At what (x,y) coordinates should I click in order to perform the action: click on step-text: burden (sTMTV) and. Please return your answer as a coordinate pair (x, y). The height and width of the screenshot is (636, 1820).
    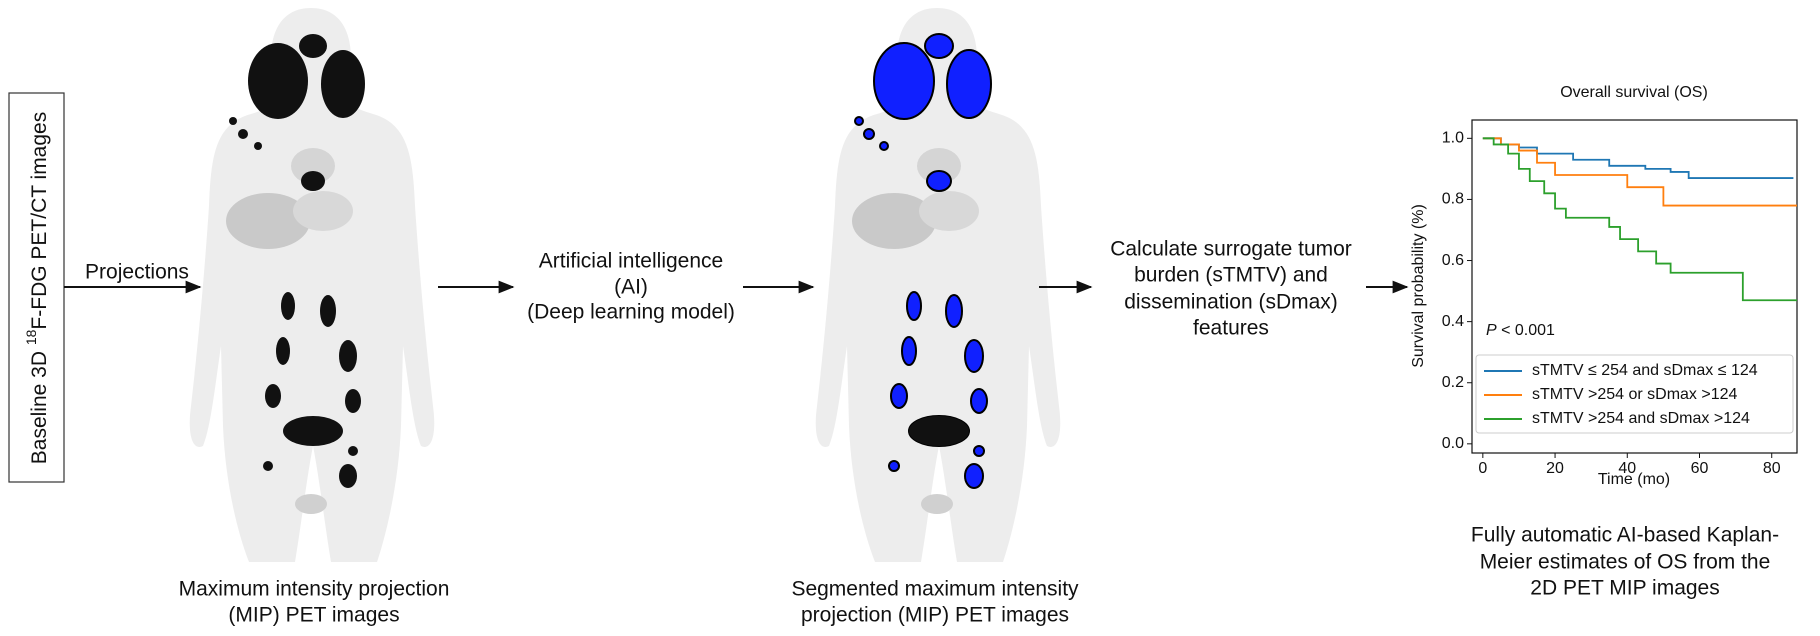
    Looking at the image, I should click on (1231, 275).